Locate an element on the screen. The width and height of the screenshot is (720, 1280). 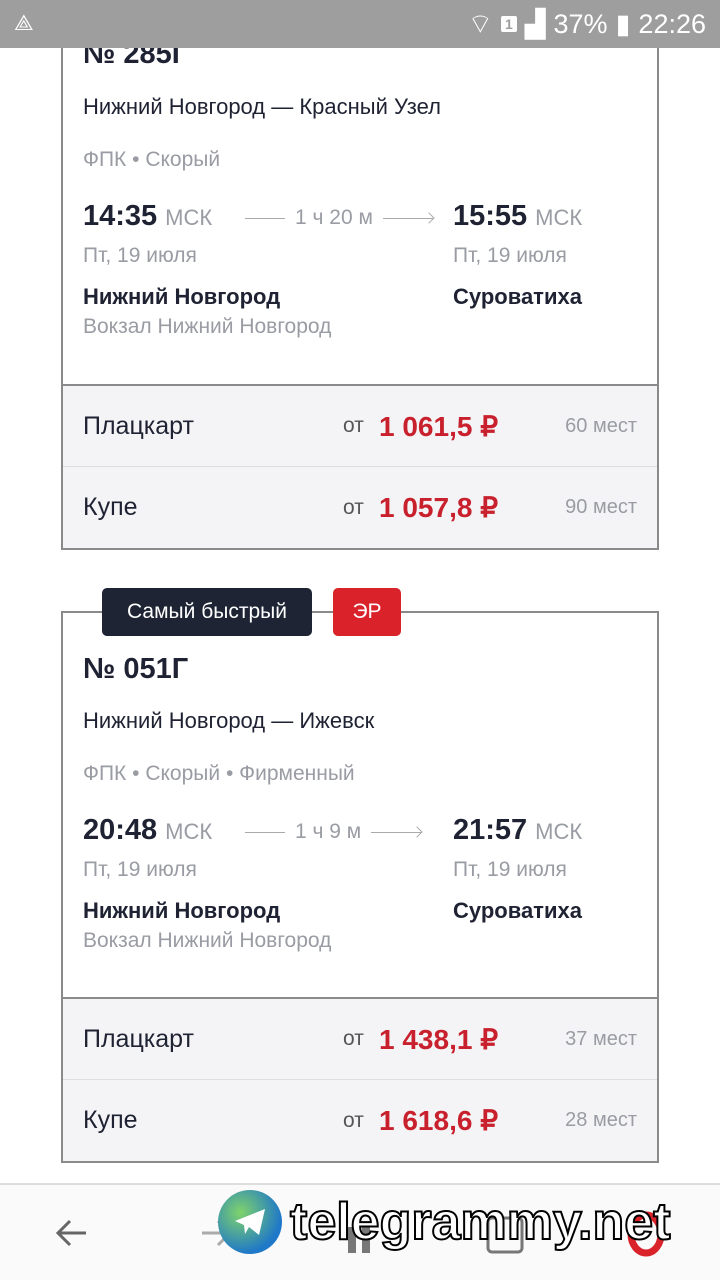
battery-icon: ▮ is located at coordinates (623, 23).